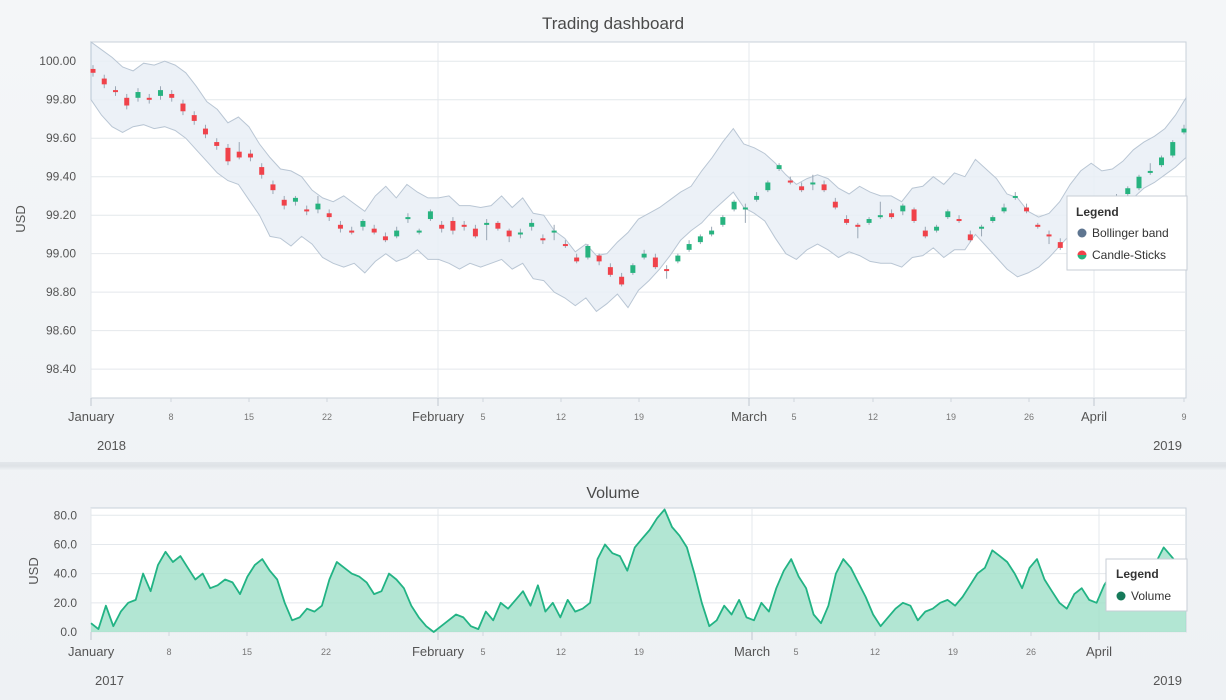  What do you see at coordinates (66, 544) in the screenshot?
I see `y-tick-label: 60.0` at bounding box center [66, 544].